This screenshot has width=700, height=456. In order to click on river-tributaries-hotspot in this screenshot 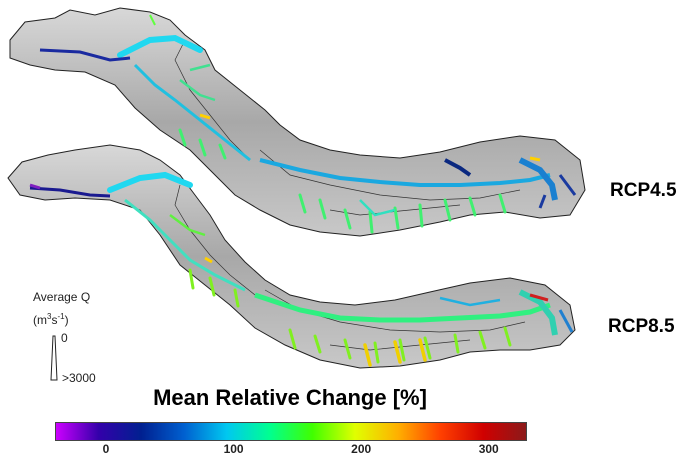, I will do `click(395, 352)`.